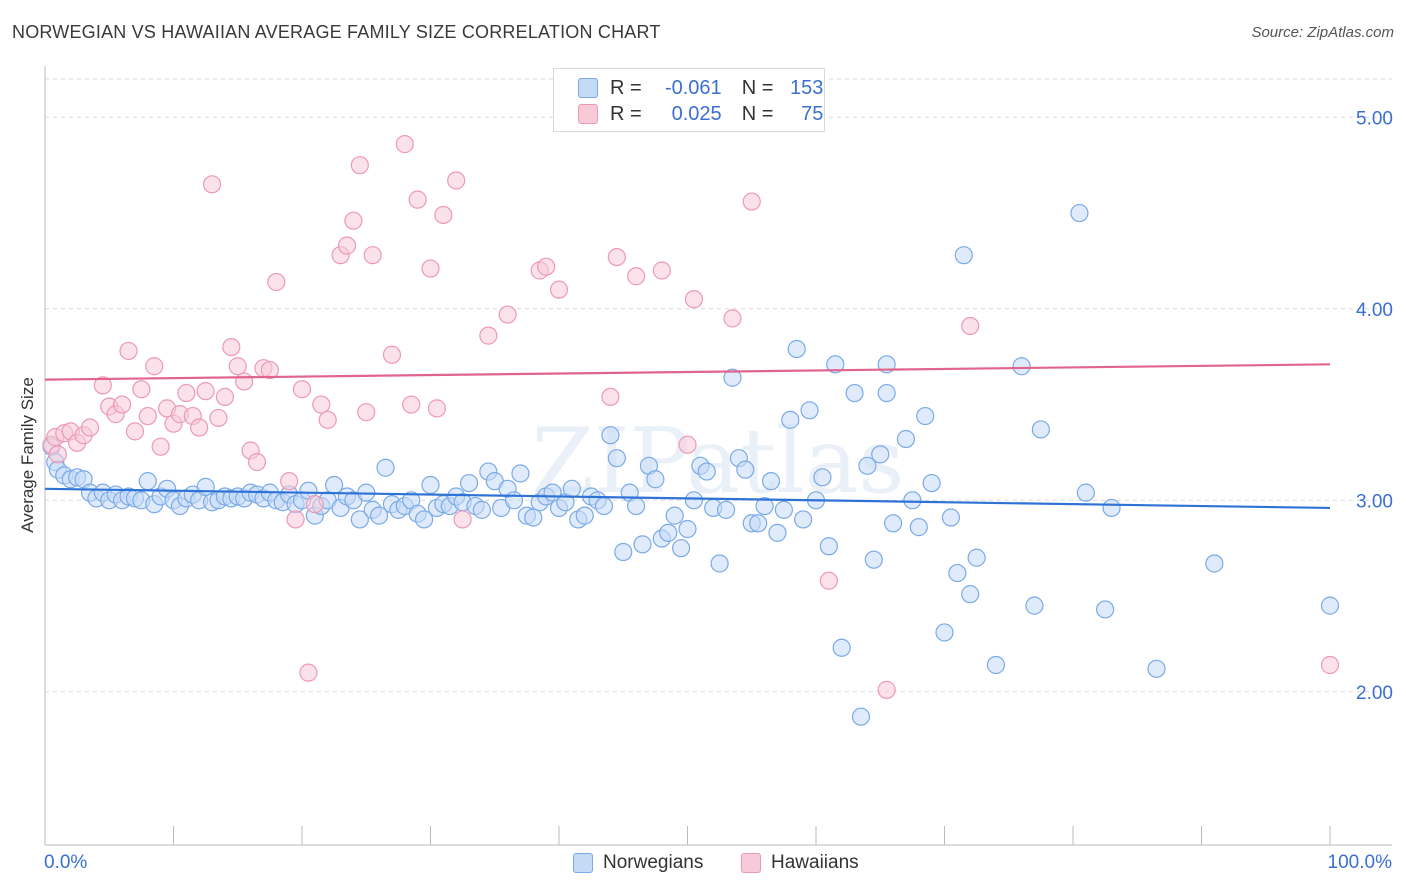 This screenshot has height=892, width=1406. Describe the element at coordinates (1374, 501) in the screenshot. I see `y-tick-label: 3.00` at that location.